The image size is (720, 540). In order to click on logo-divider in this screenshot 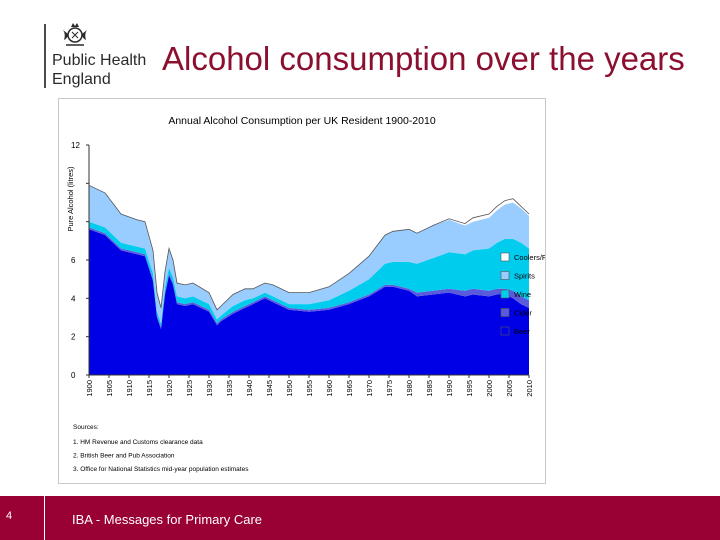, I will do `click(45, 56)`.